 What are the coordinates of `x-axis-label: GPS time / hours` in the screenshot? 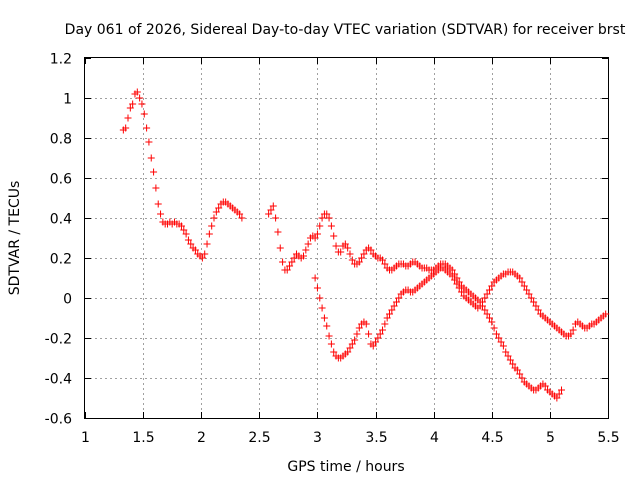 It's located at (345, 467).